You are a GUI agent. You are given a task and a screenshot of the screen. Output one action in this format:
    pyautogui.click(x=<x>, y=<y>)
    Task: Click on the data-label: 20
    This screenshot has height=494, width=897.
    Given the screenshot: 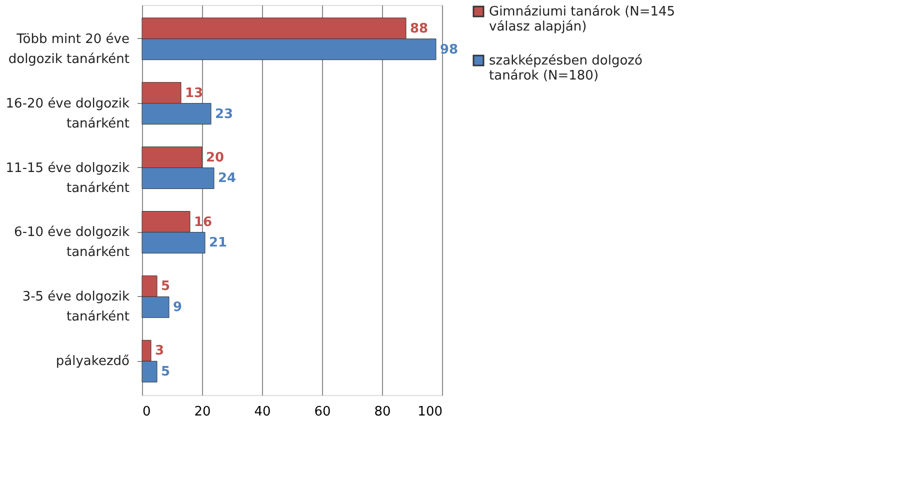 What is the action you would take?
    pyautogui.click(x=215, y=158)
    